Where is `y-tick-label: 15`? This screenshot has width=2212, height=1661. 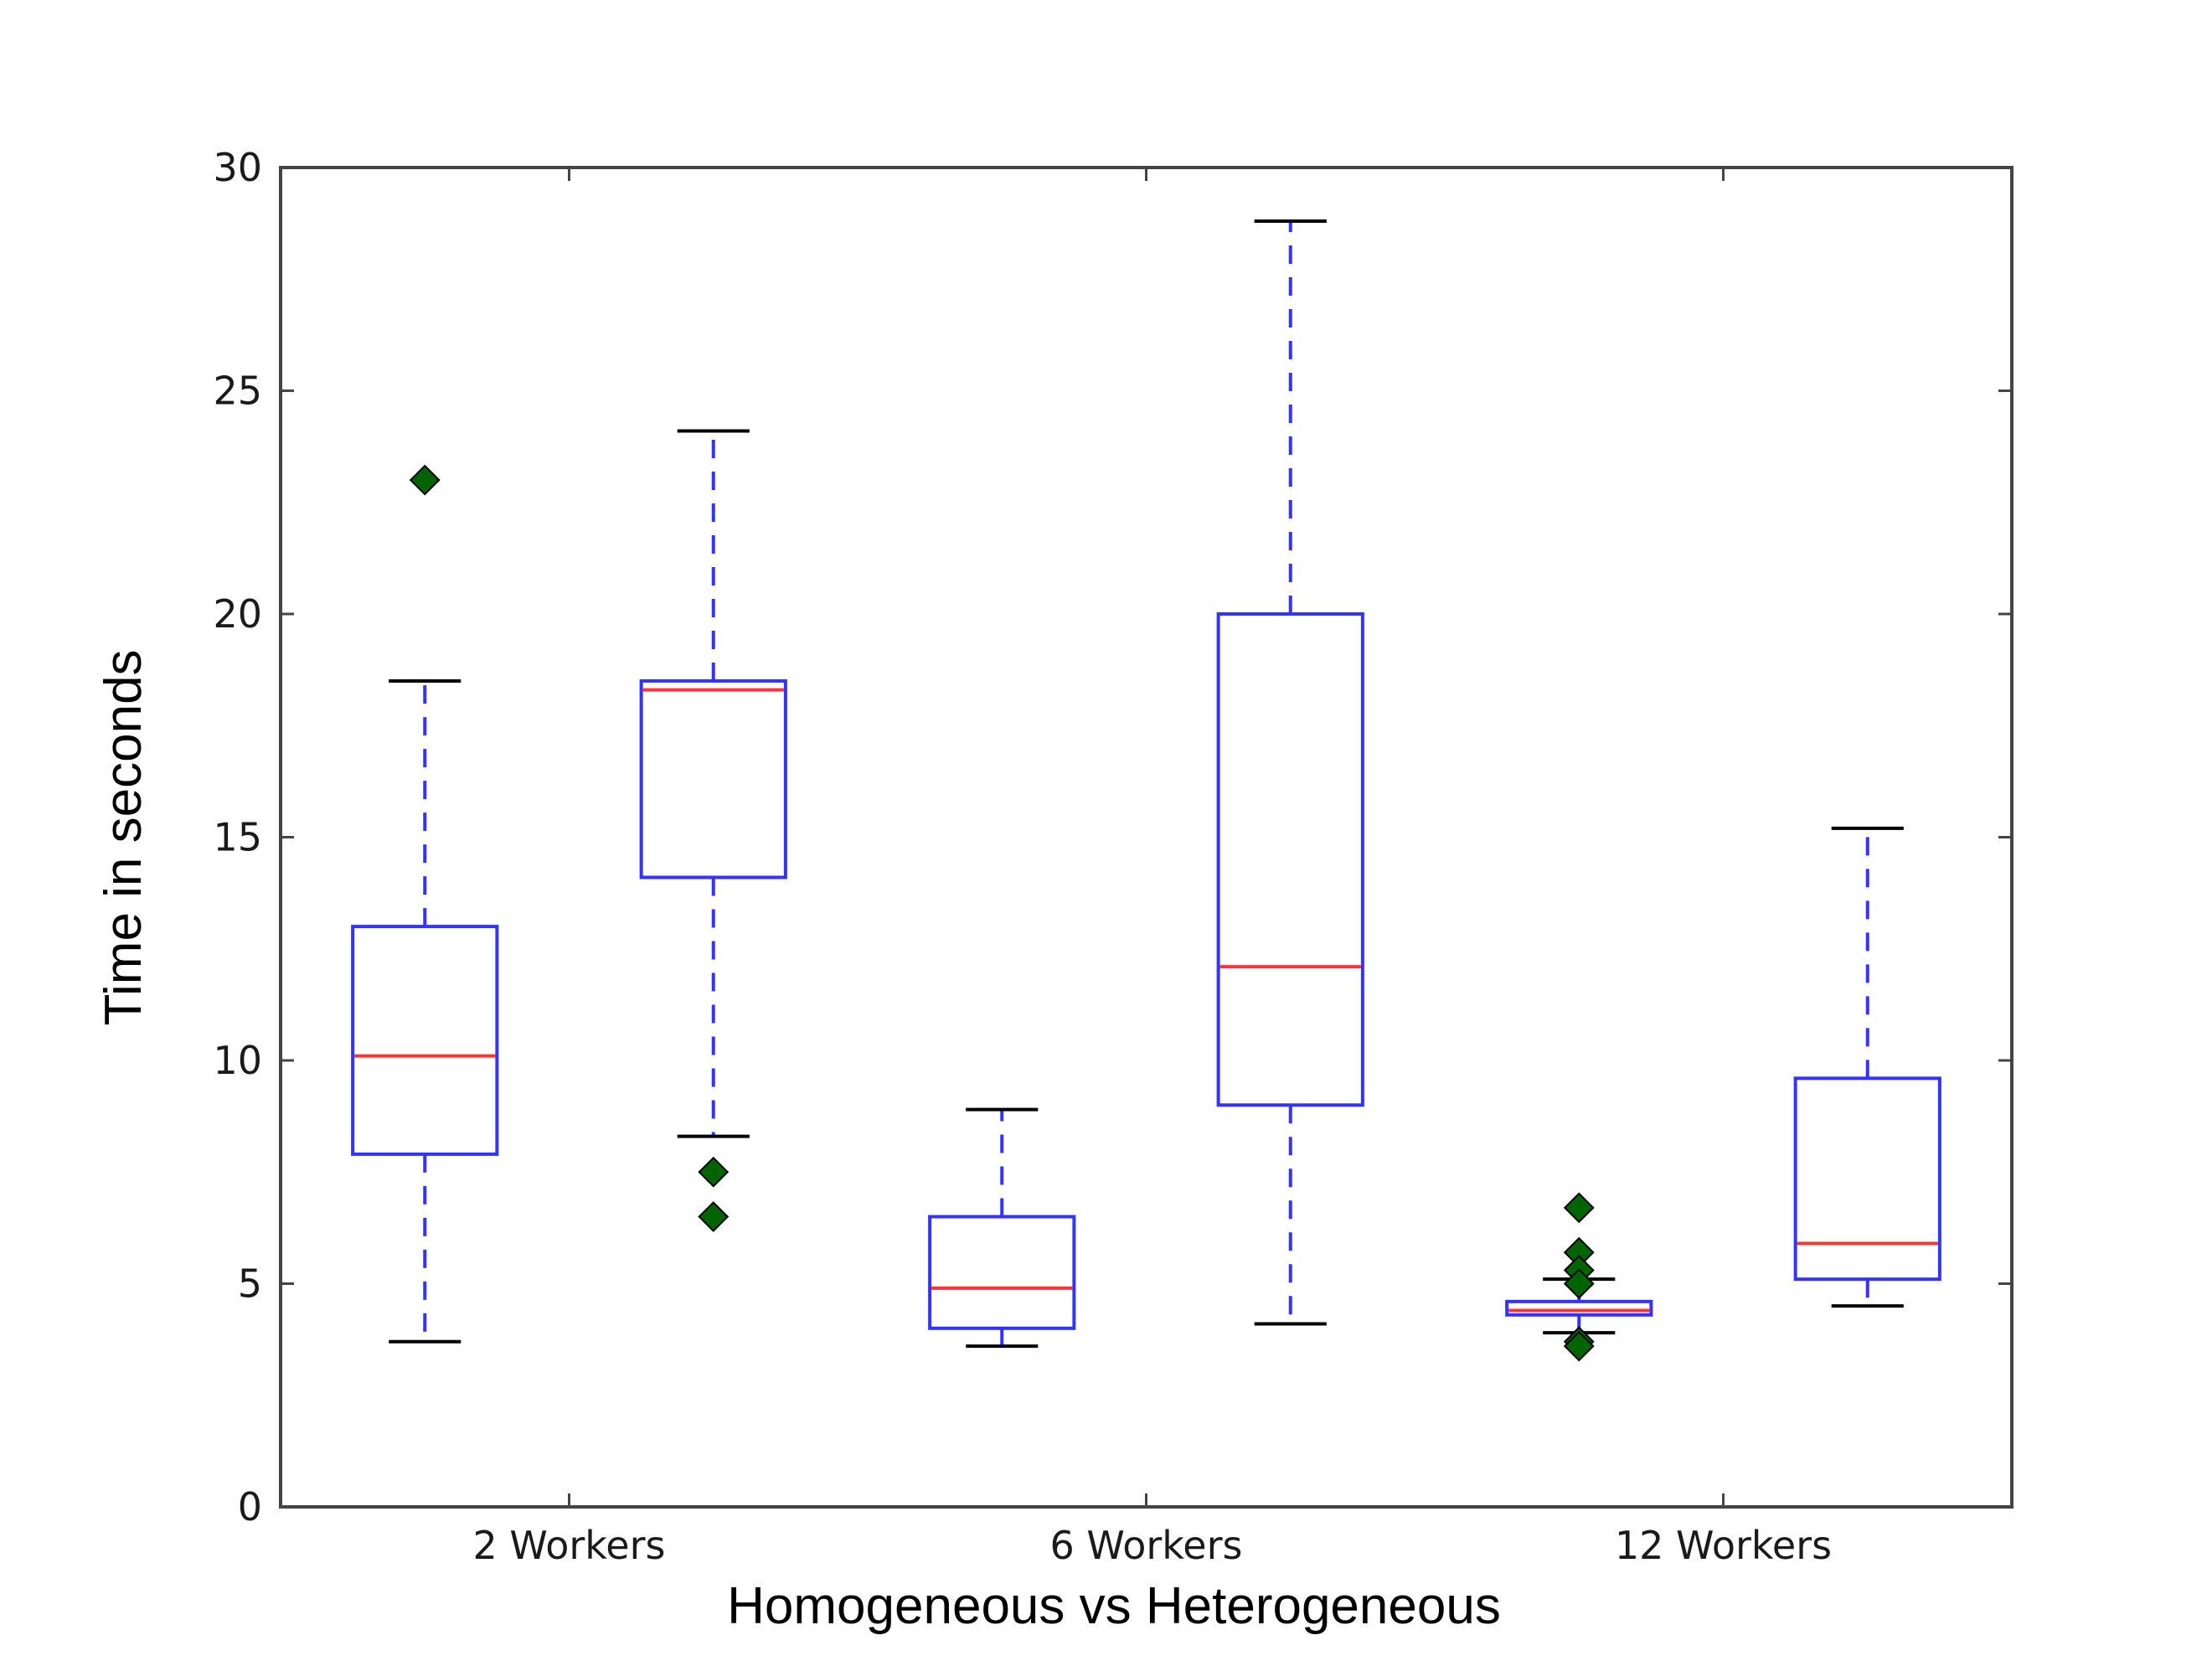
y-tick-label: 15 is located at coordinates (237, 837).